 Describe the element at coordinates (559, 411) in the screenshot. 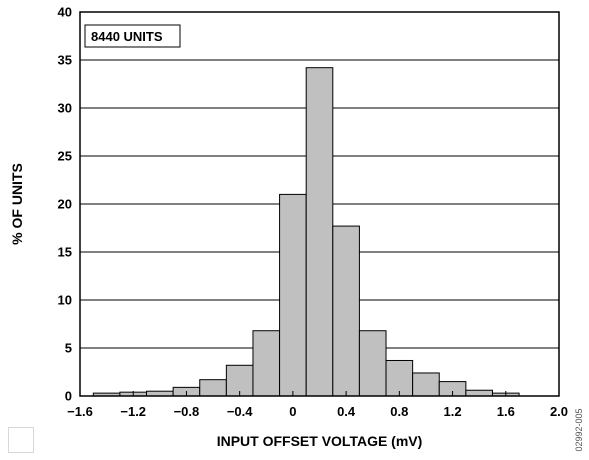

I see `x-tick-label: 2.0` at that location.